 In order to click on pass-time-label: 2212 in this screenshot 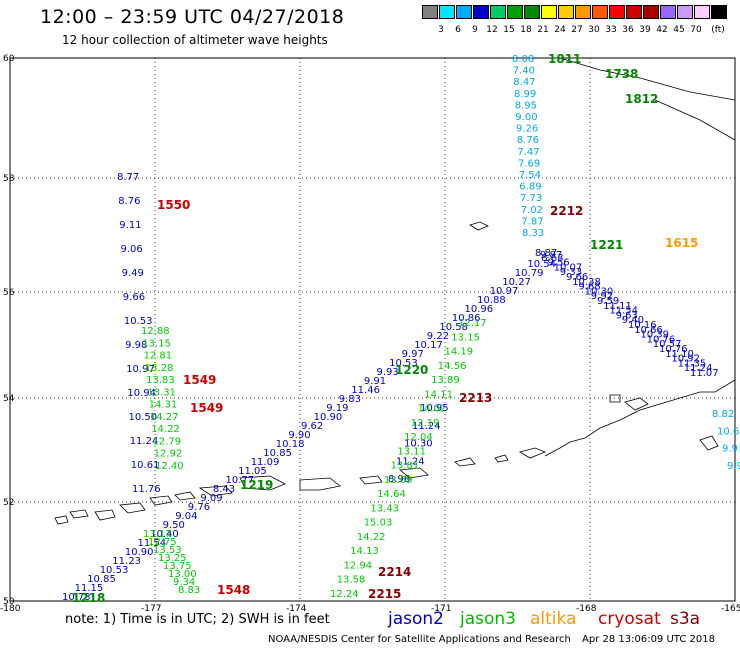, I will do `click(566, 211)`.